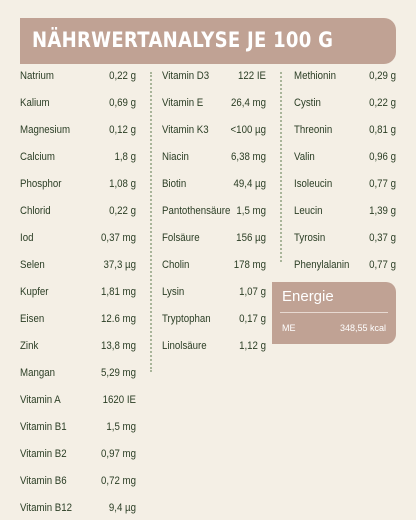  What do you see at coordinates (37, 76) in the screenshot?
I see `nutrient-name: Natrium` at bounding box center [37, 76].